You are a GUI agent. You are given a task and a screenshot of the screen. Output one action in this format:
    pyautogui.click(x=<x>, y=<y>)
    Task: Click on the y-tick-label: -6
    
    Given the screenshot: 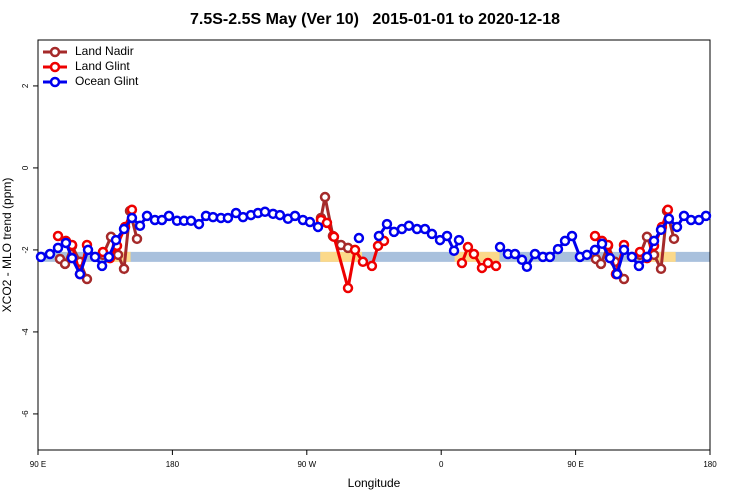 What is the action you would take?
    pyautogui.click(x=25, y=414)
    